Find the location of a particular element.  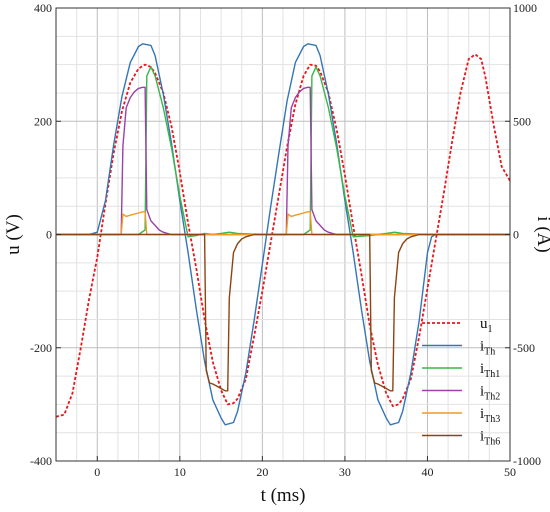

x-tick-label: 30 is located at coordinates (345, 472).